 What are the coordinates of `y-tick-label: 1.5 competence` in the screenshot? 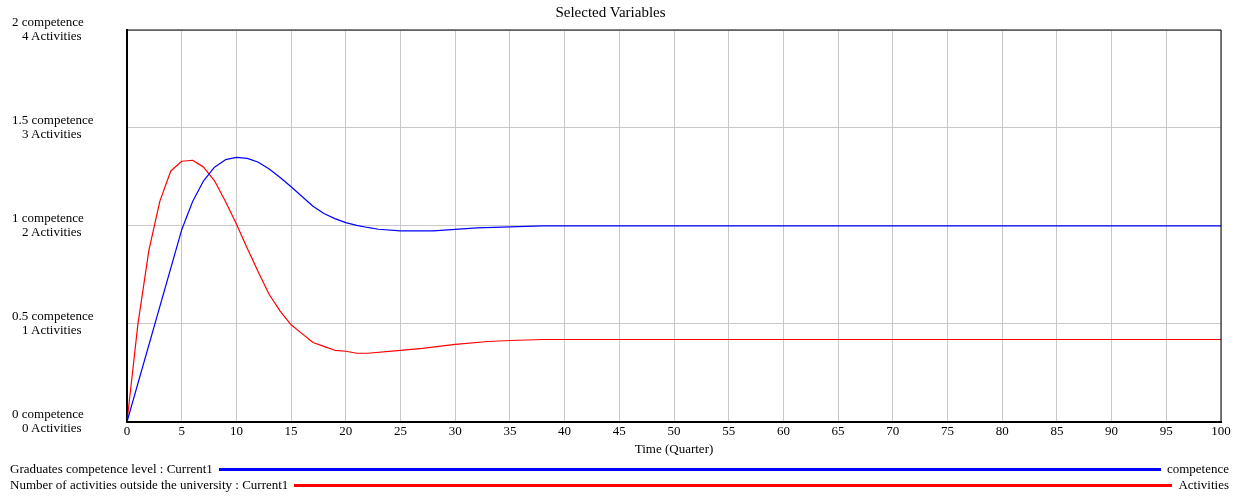 It's located at (53, 120).